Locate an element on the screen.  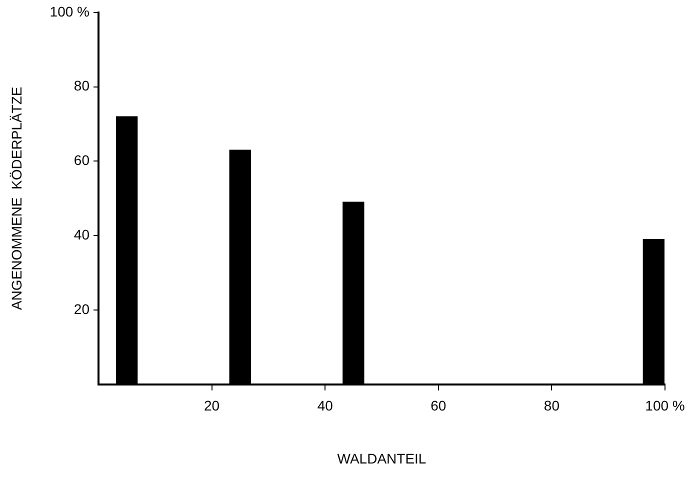
y-axis-title: ANGENOMMENE KÖDERPLÄTZE is located at coordinates (16, 198).